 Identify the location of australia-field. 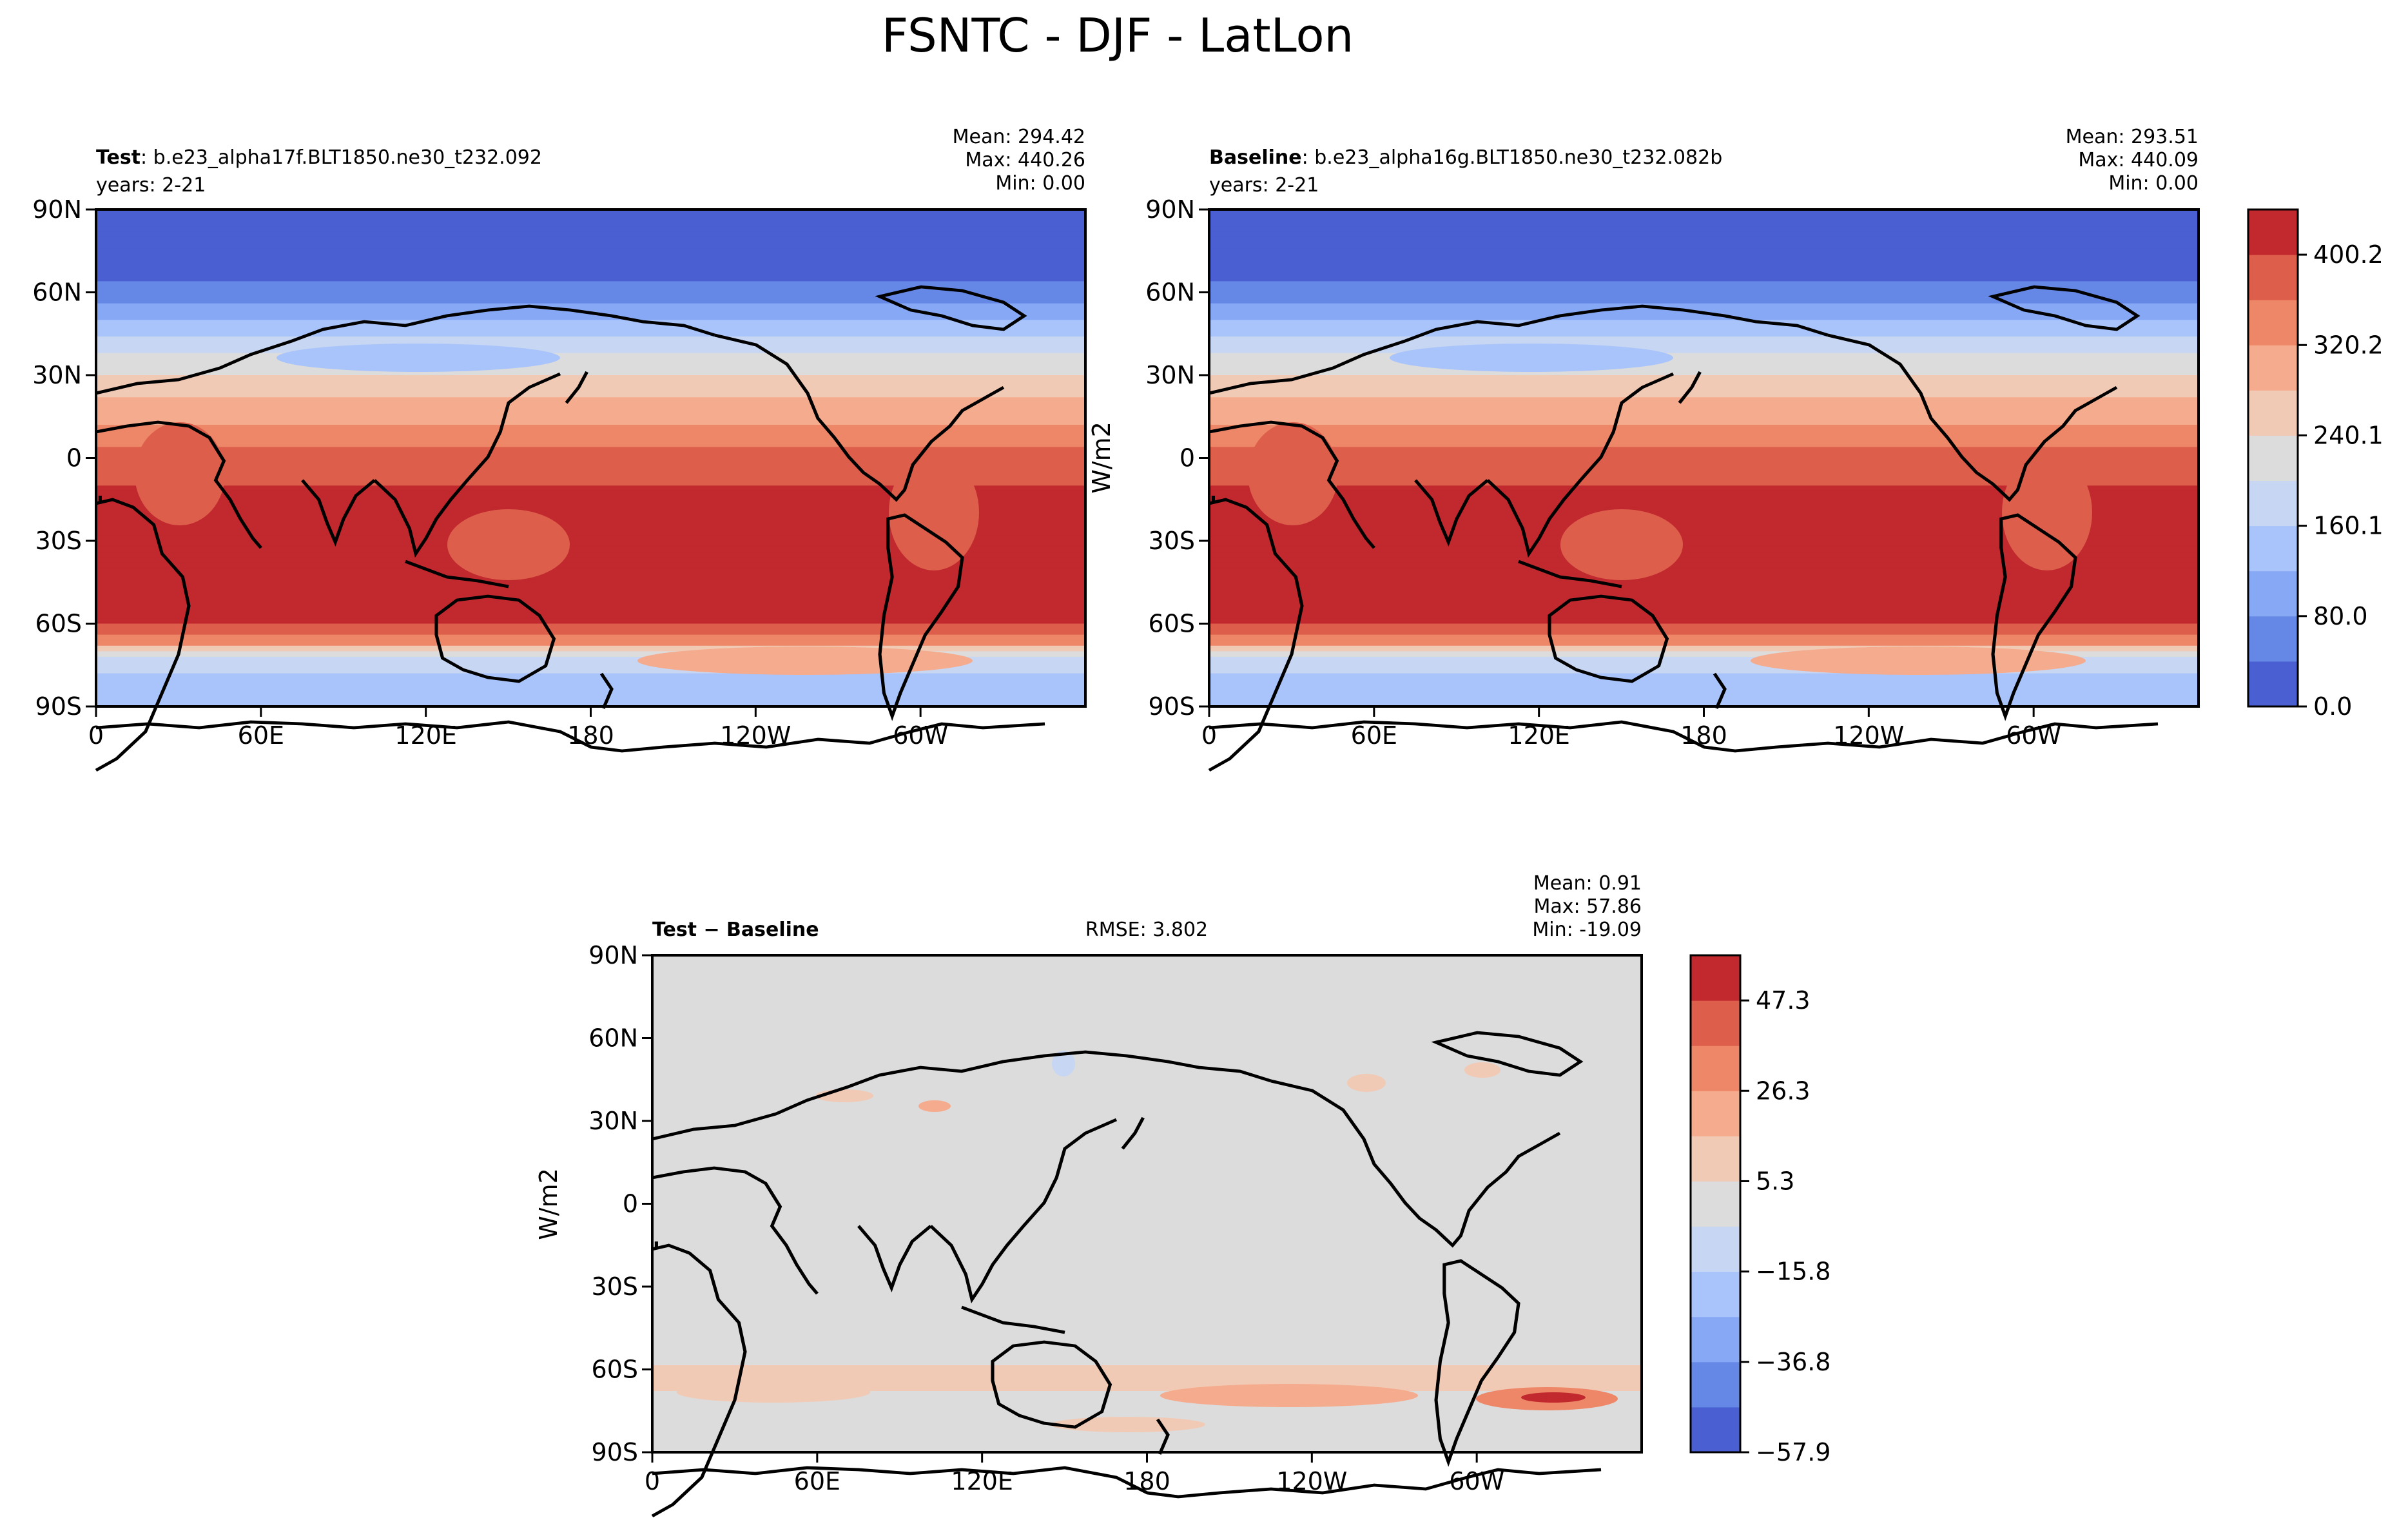
(508, 544).